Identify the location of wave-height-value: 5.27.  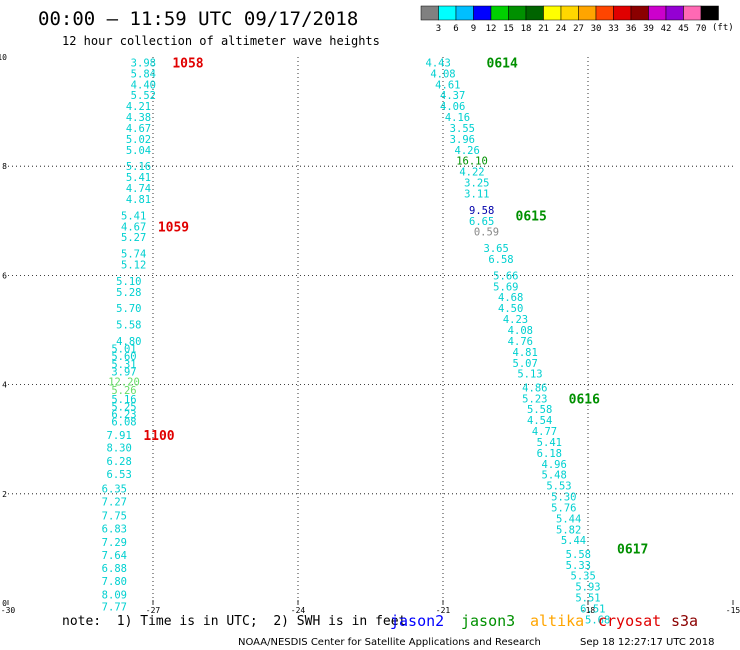
(133, 238).